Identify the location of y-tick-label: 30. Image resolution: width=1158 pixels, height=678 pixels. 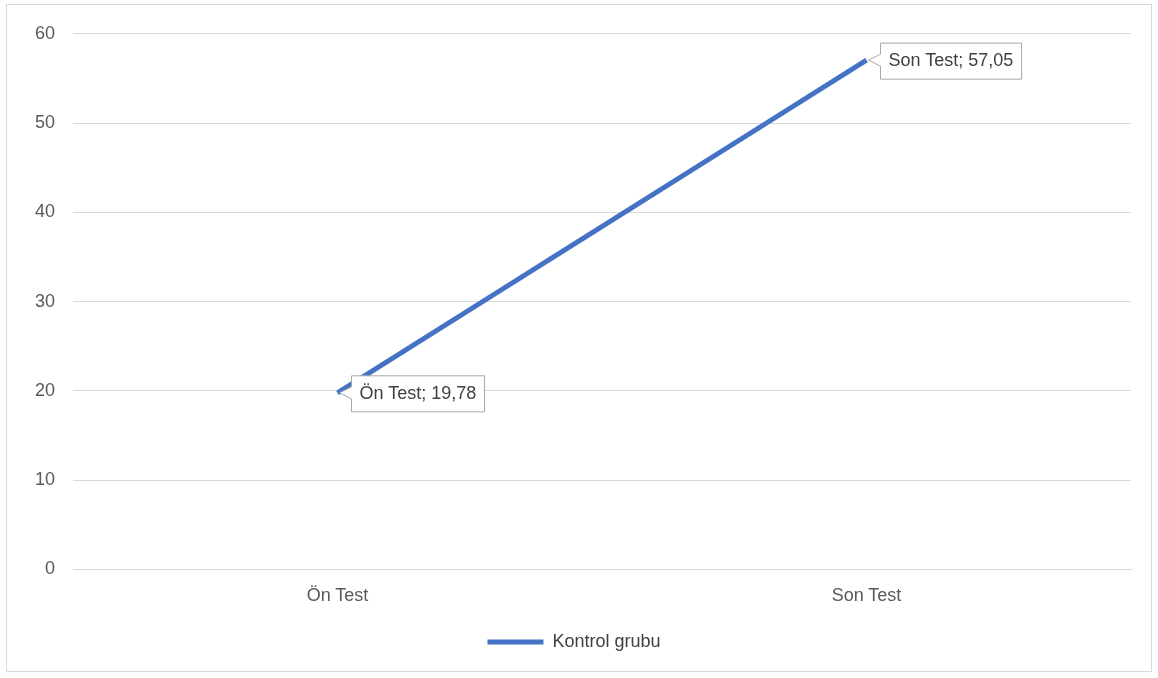
(45, 300).